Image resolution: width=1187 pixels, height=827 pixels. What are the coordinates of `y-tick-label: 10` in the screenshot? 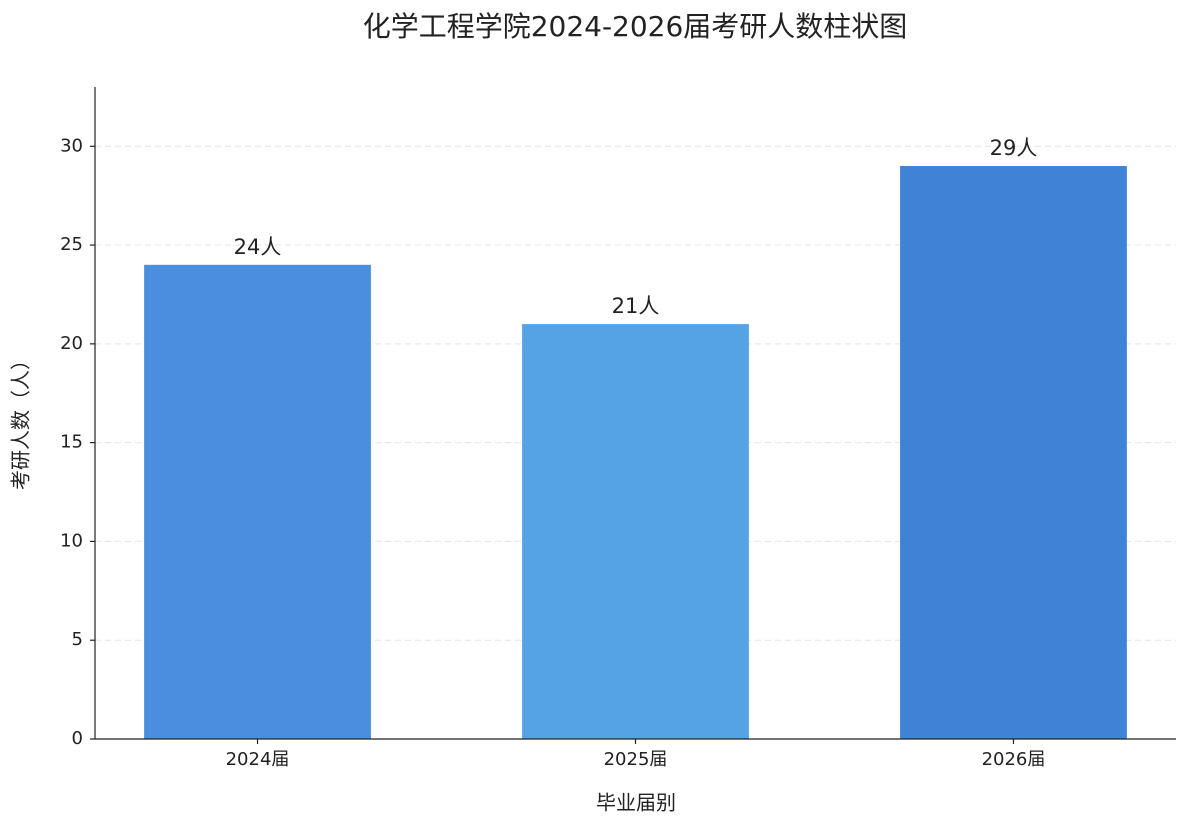 It's located at (71, 540).